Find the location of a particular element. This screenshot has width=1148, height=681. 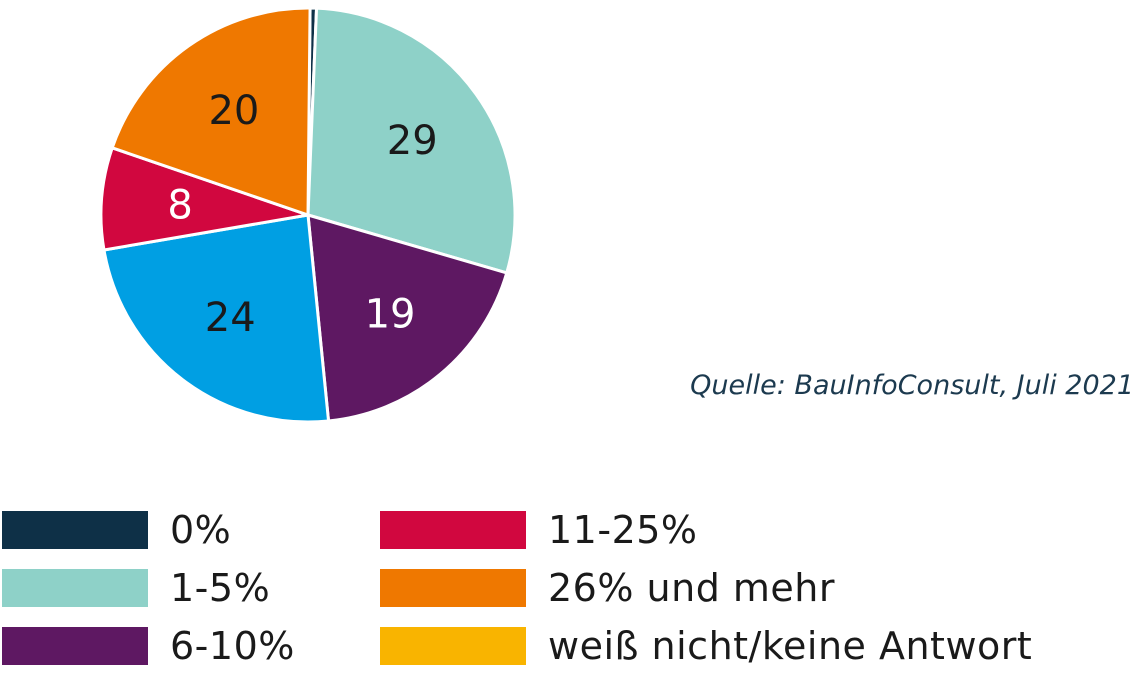

pie-data-label: 19 is located at coordinates (390, 315).